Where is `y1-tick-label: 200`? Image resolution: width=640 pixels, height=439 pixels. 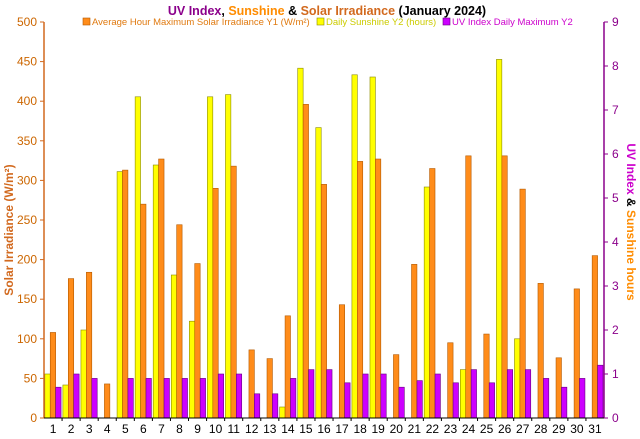
y1-tick-label: 200 is located at coordinates (27, 260).